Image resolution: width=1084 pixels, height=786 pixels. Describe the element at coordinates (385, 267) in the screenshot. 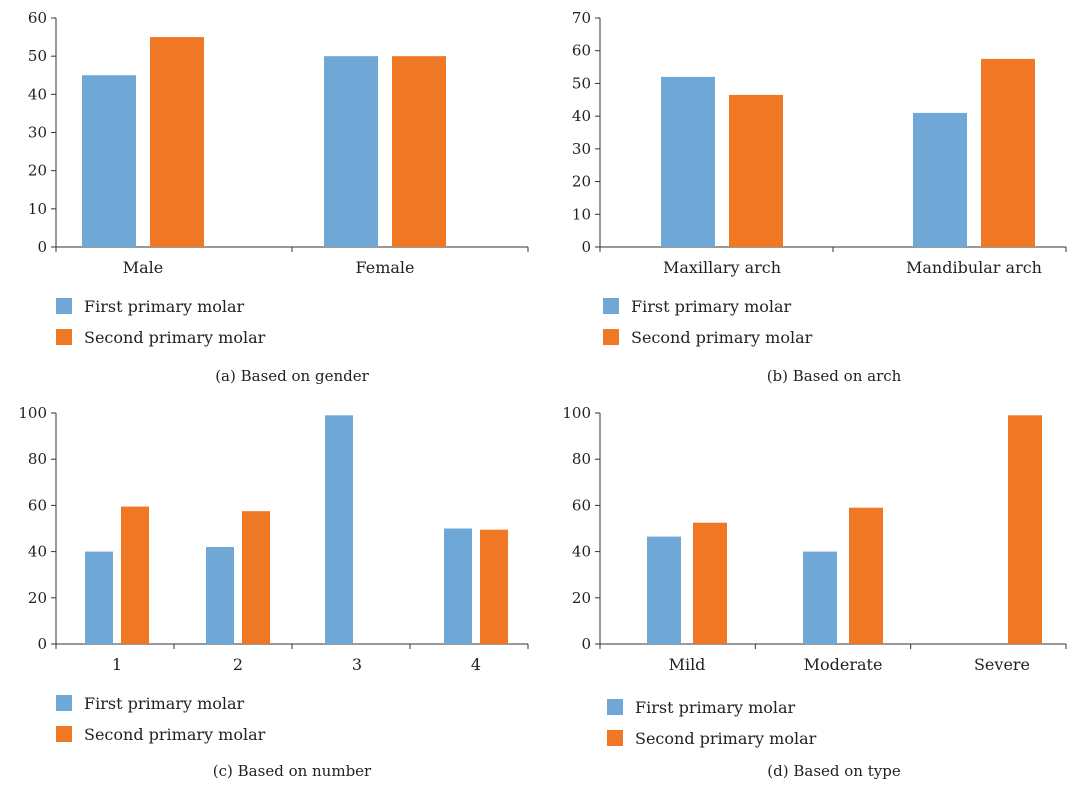

I see `x-category-label: Female` at that location.